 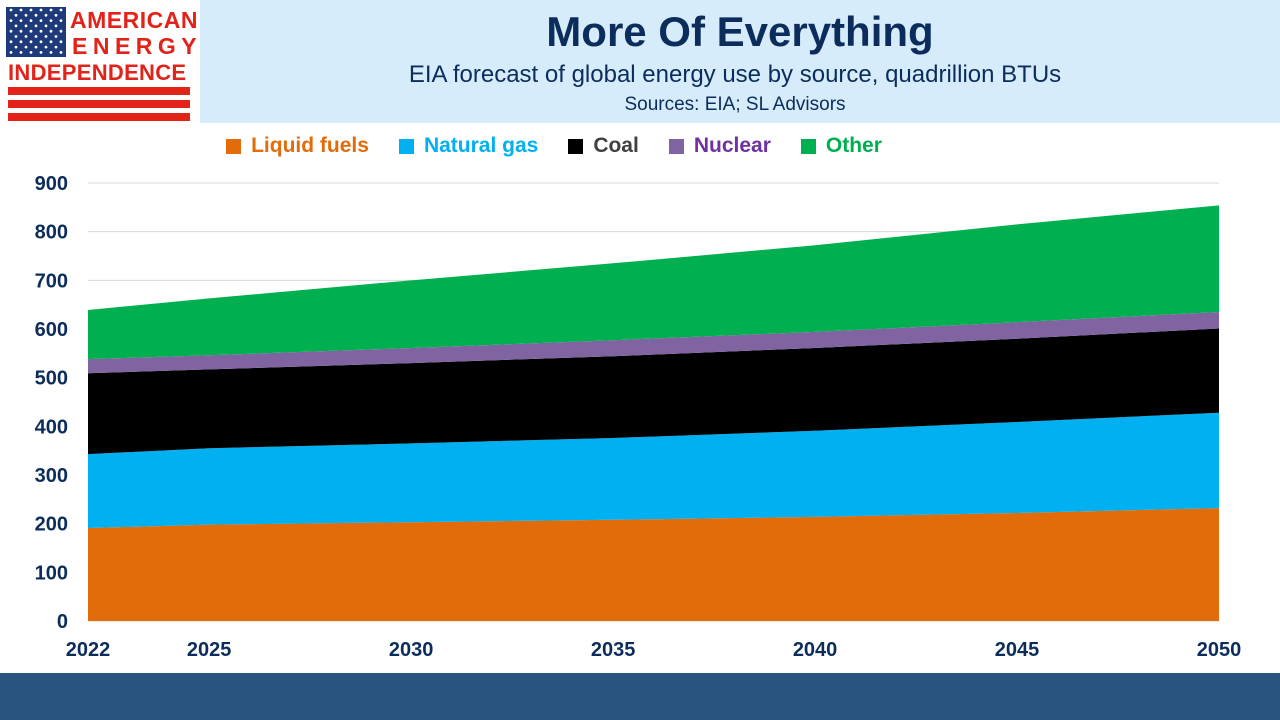 What do you see at coordinates (51, 233) in the screenshot?
I see `y-tick-label: 800` at bounding box center [51, 233].